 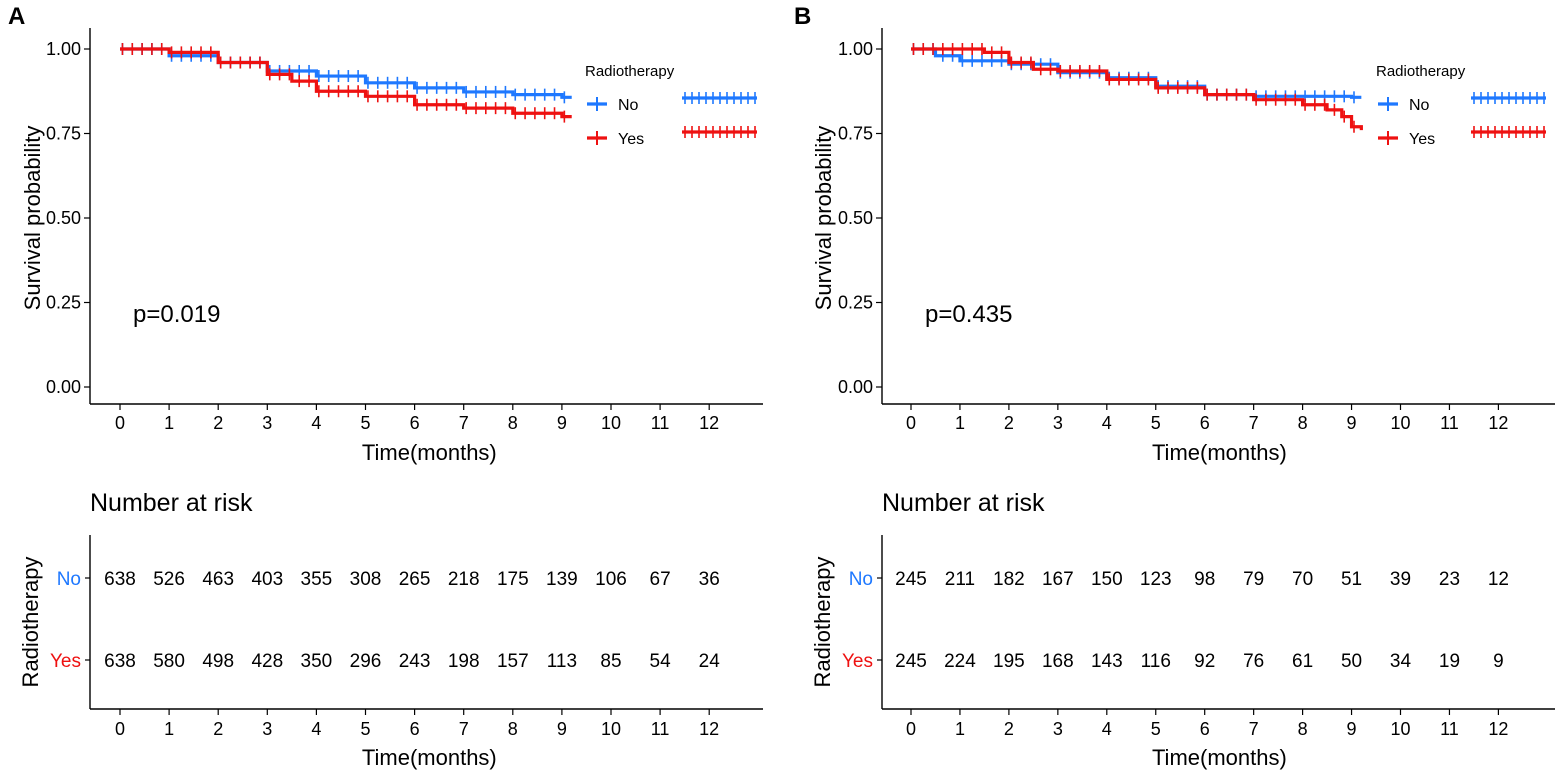 I want to click on risk-count: 150, so click(x=1107, y=579).